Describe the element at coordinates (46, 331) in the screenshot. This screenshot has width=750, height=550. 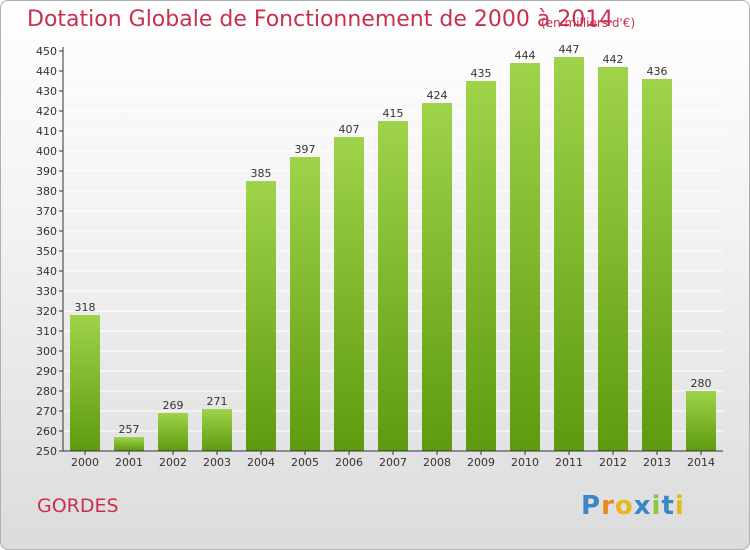
I see `y-tick-label: 310` at that location.